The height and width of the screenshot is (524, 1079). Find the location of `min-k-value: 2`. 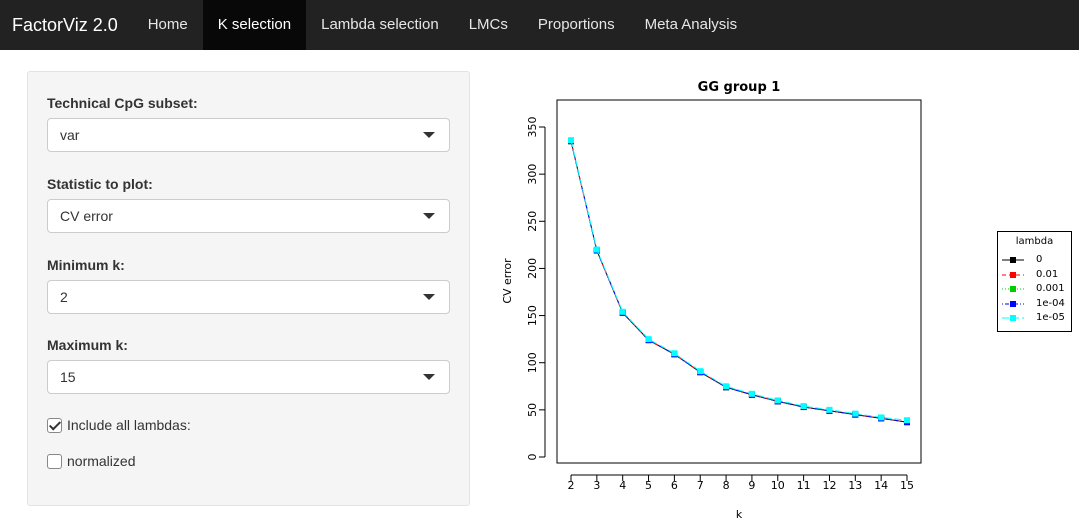

min-k-value: 2 is located at coordinates (64, 297).